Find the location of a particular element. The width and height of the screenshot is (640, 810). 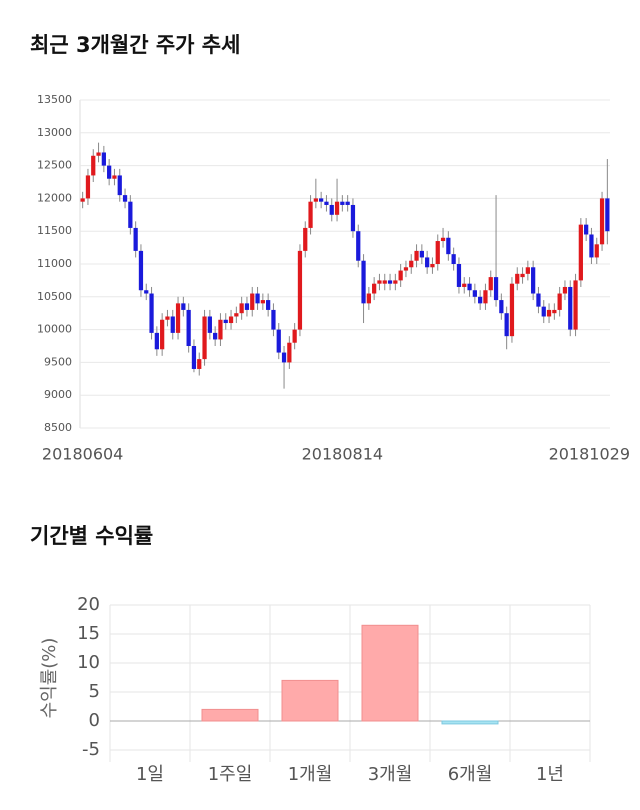

x-tick-label: 20180814 is located at coordinates (342, 454).